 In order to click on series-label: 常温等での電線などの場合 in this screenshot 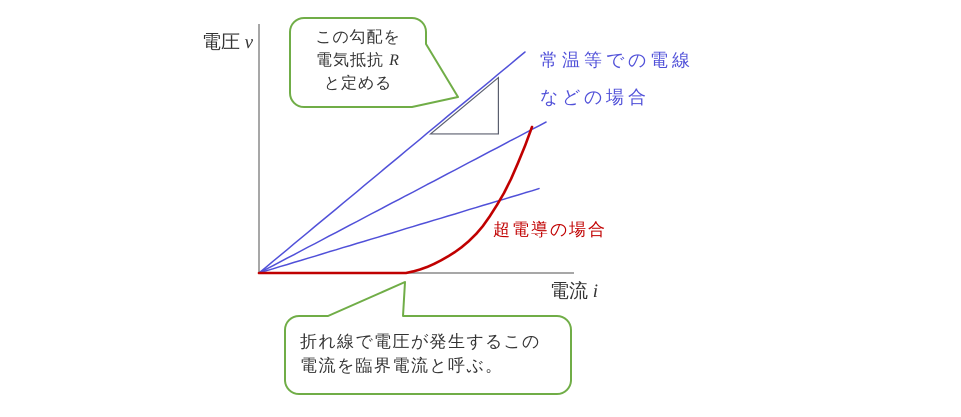, I will do `click(617, 79)`.